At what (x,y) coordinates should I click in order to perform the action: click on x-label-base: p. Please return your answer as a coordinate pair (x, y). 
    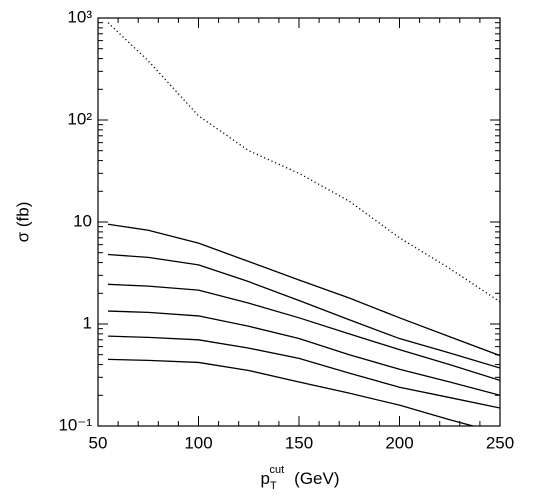
    Looking at the image, I should click on (265, 478).